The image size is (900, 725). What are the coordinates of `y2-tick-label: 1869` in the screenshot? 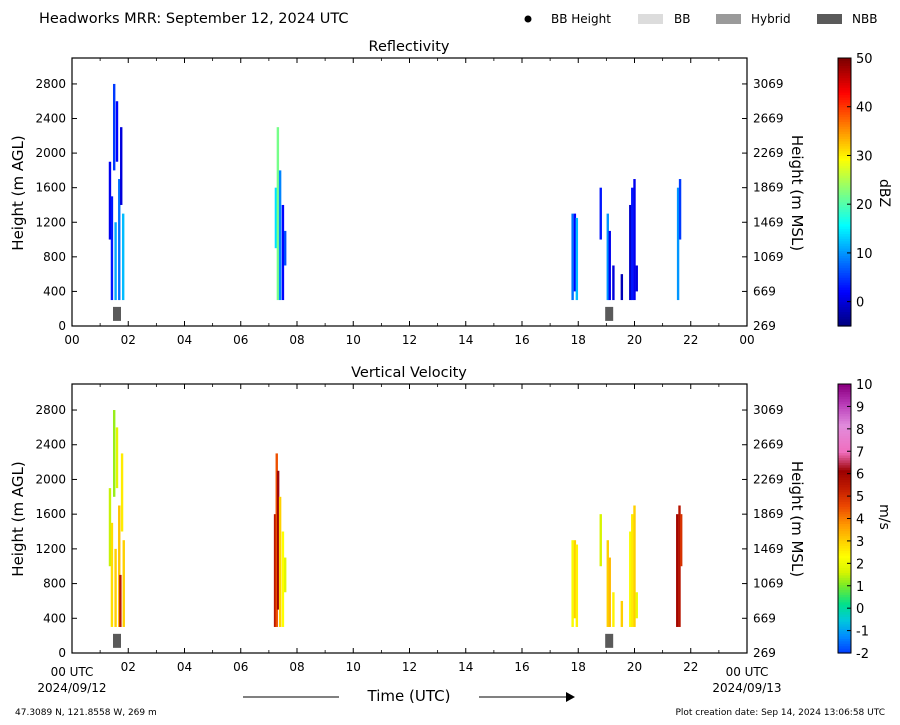 It's located at (768, 514).